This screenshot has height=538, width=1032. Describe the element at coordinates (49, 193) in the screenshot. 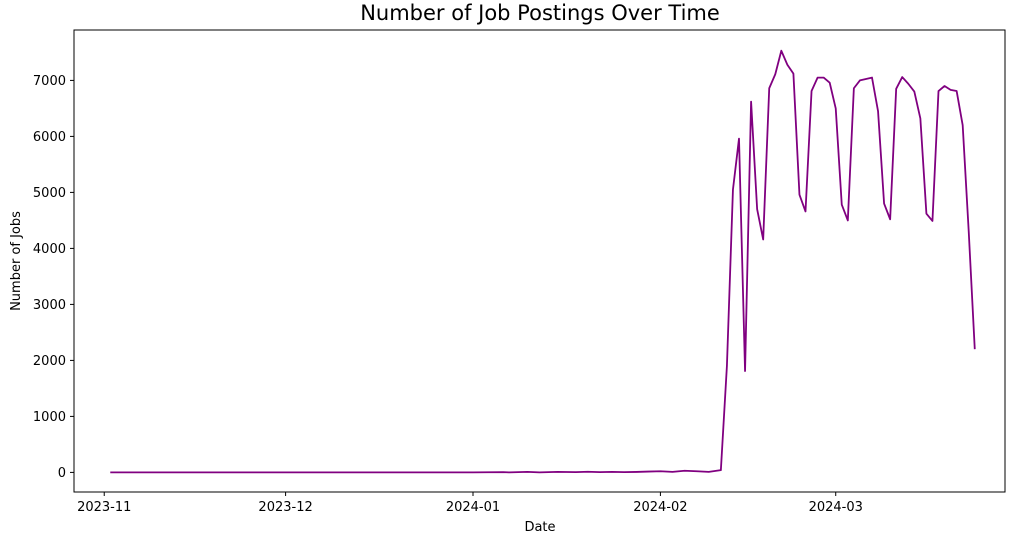

I see `y-tick-label: 5000` at that location.